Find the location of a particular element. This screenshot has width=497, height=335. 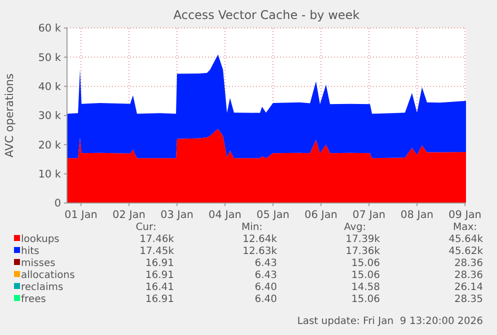

text: Min: is located at coordinates (252, 227).